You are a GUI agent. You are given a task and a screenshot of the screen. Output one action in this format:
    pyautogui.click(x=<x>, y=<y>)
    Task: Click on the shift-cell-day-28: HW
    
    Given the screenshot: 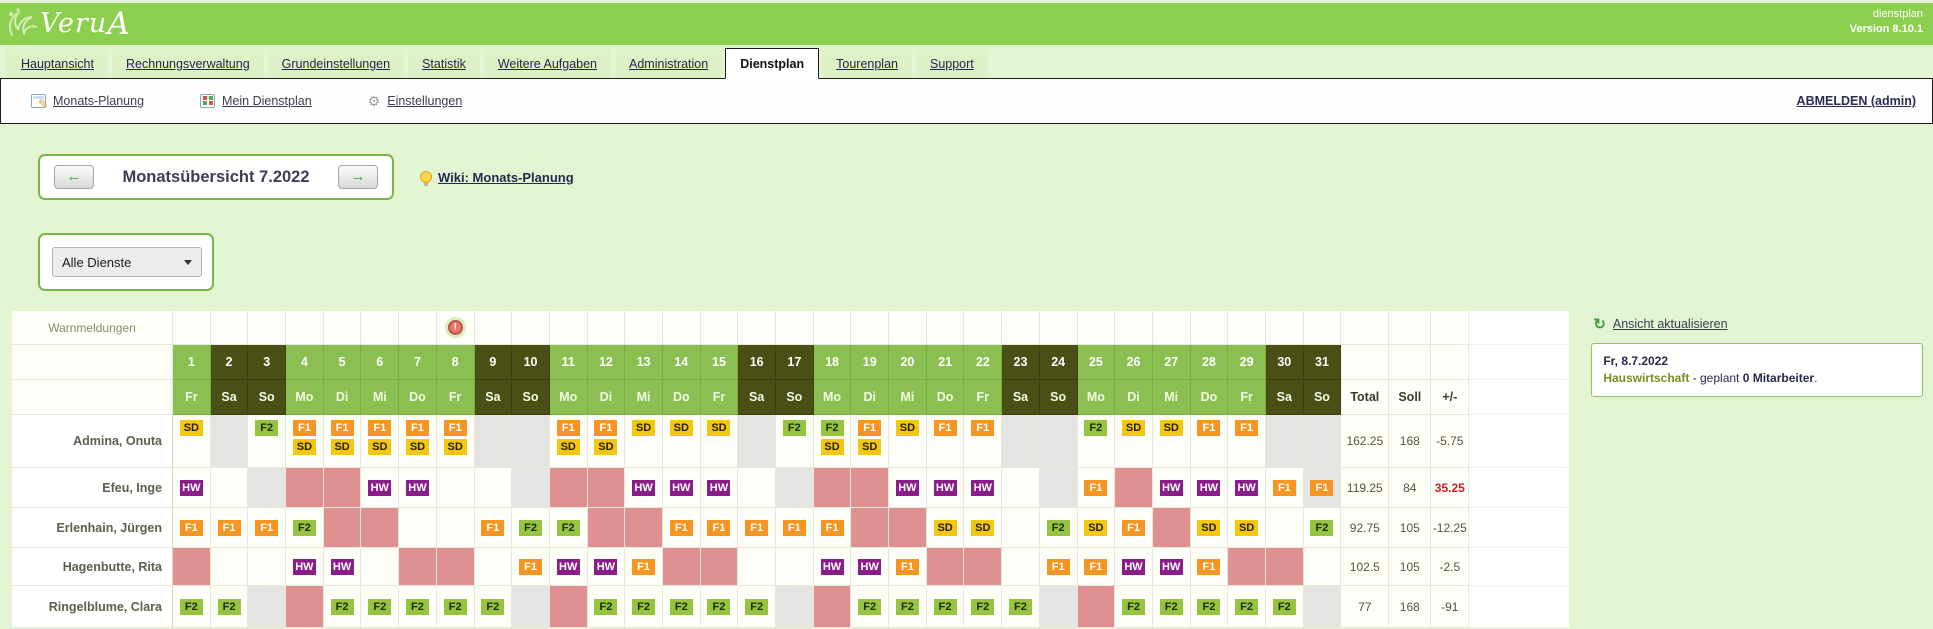 What is the action you would take?
    pyautogui.click(x=1209, y=488)
    